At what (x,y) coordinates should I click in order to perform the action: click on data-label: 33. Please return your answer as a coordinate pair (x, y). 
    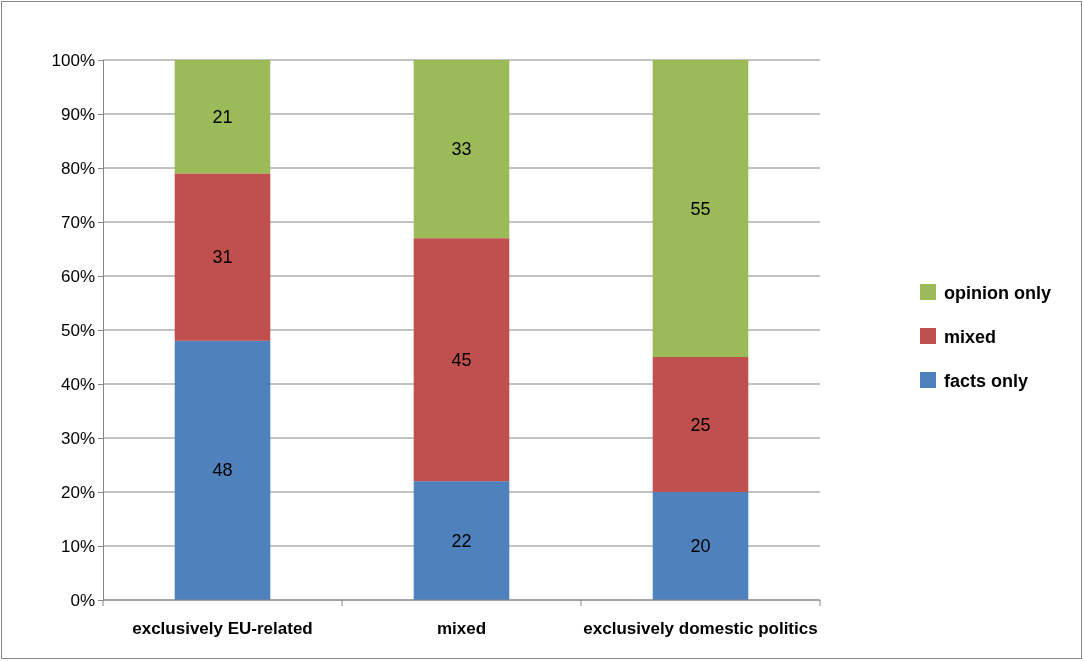
    Looking at the image, I should click on (461, 149).